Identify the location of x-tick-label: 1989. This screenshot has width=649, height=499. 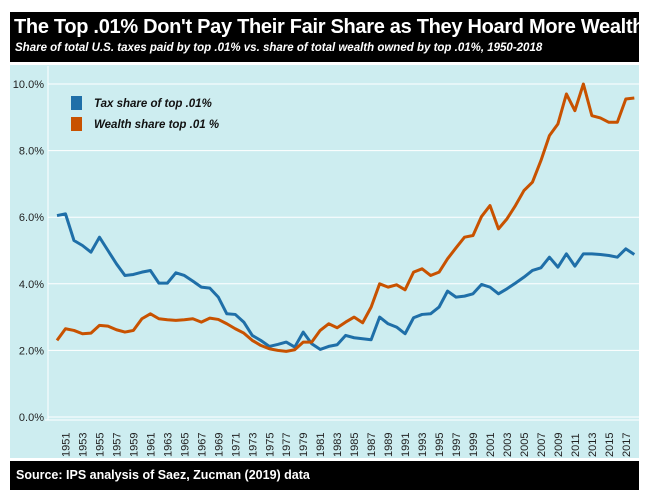
(389, 445).